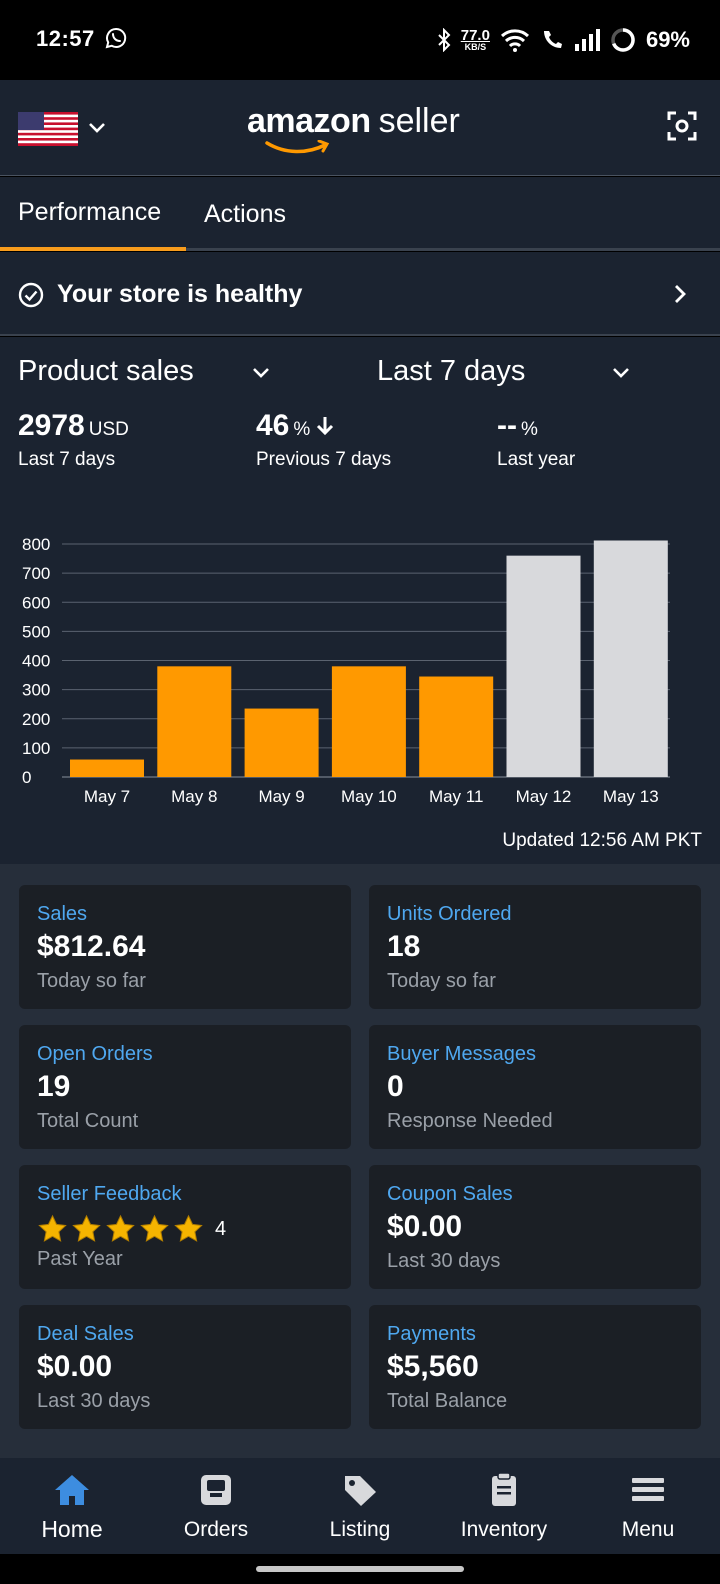  I want to click on y-tick-label: 600, so click(36, 602).